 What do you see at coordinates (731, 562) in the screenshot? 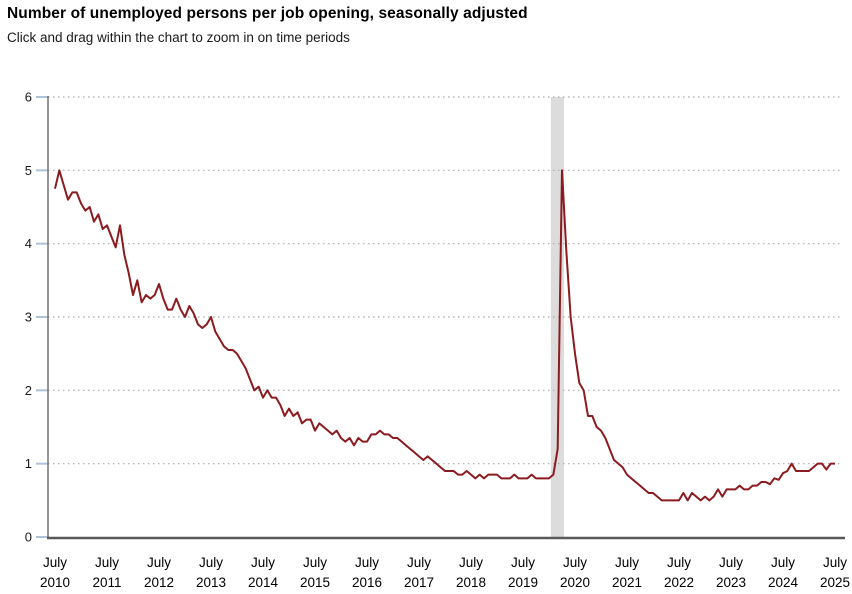
I see `x-tick-label-month-2023: July` at bounding box center [731, 562].